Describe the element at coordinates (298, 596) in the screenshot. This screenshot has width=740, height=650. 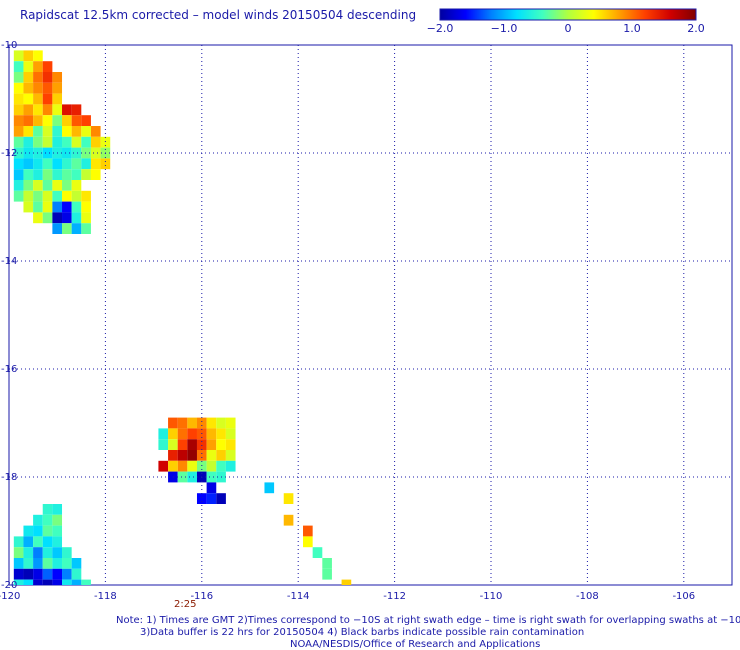
I see `x-tick-label: -114` at that location.